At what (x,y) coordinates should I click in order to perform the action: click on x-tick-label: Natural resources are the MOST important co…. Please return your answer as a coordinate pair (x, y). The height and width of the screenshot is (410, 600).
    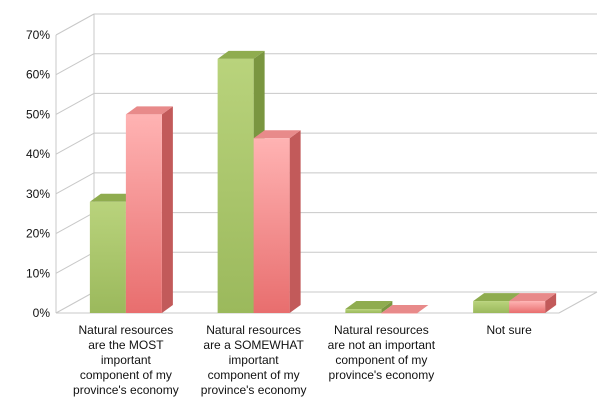
    Looking at the image, I should click on (126, 360).